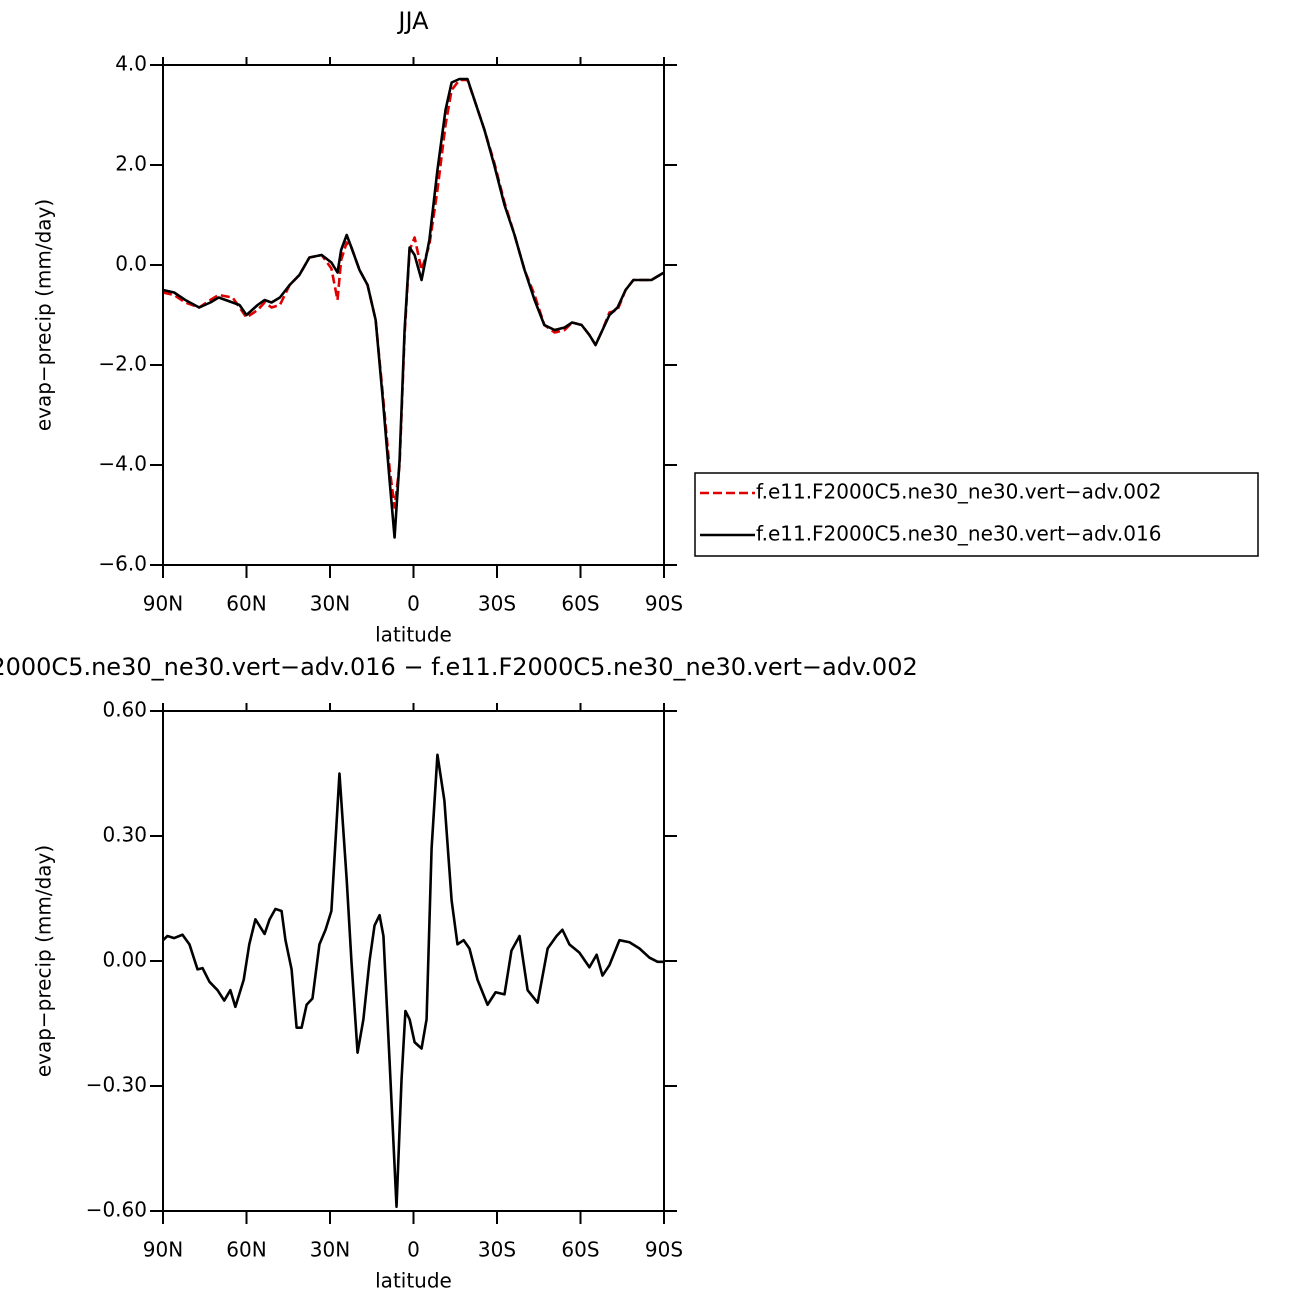 The image size is (1303, 1303). Describe the element at coordinates (131, 64) in the screenshot. I see `y-tick-label: 4.0` at that location.